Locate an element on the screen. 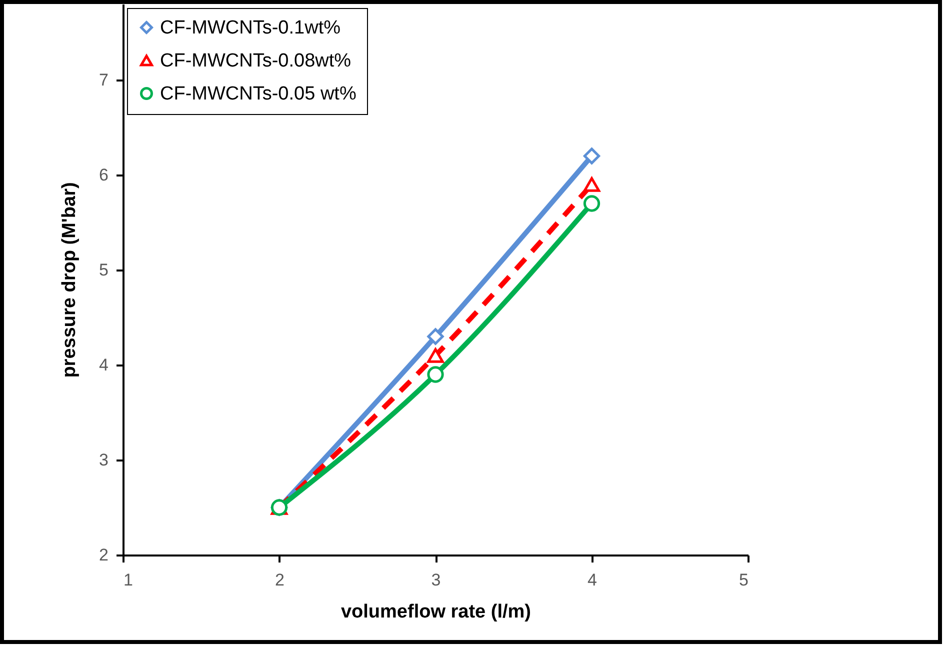 The image size is (950, 652). y-tick-label: 2 is located at coordinates (103, 555).